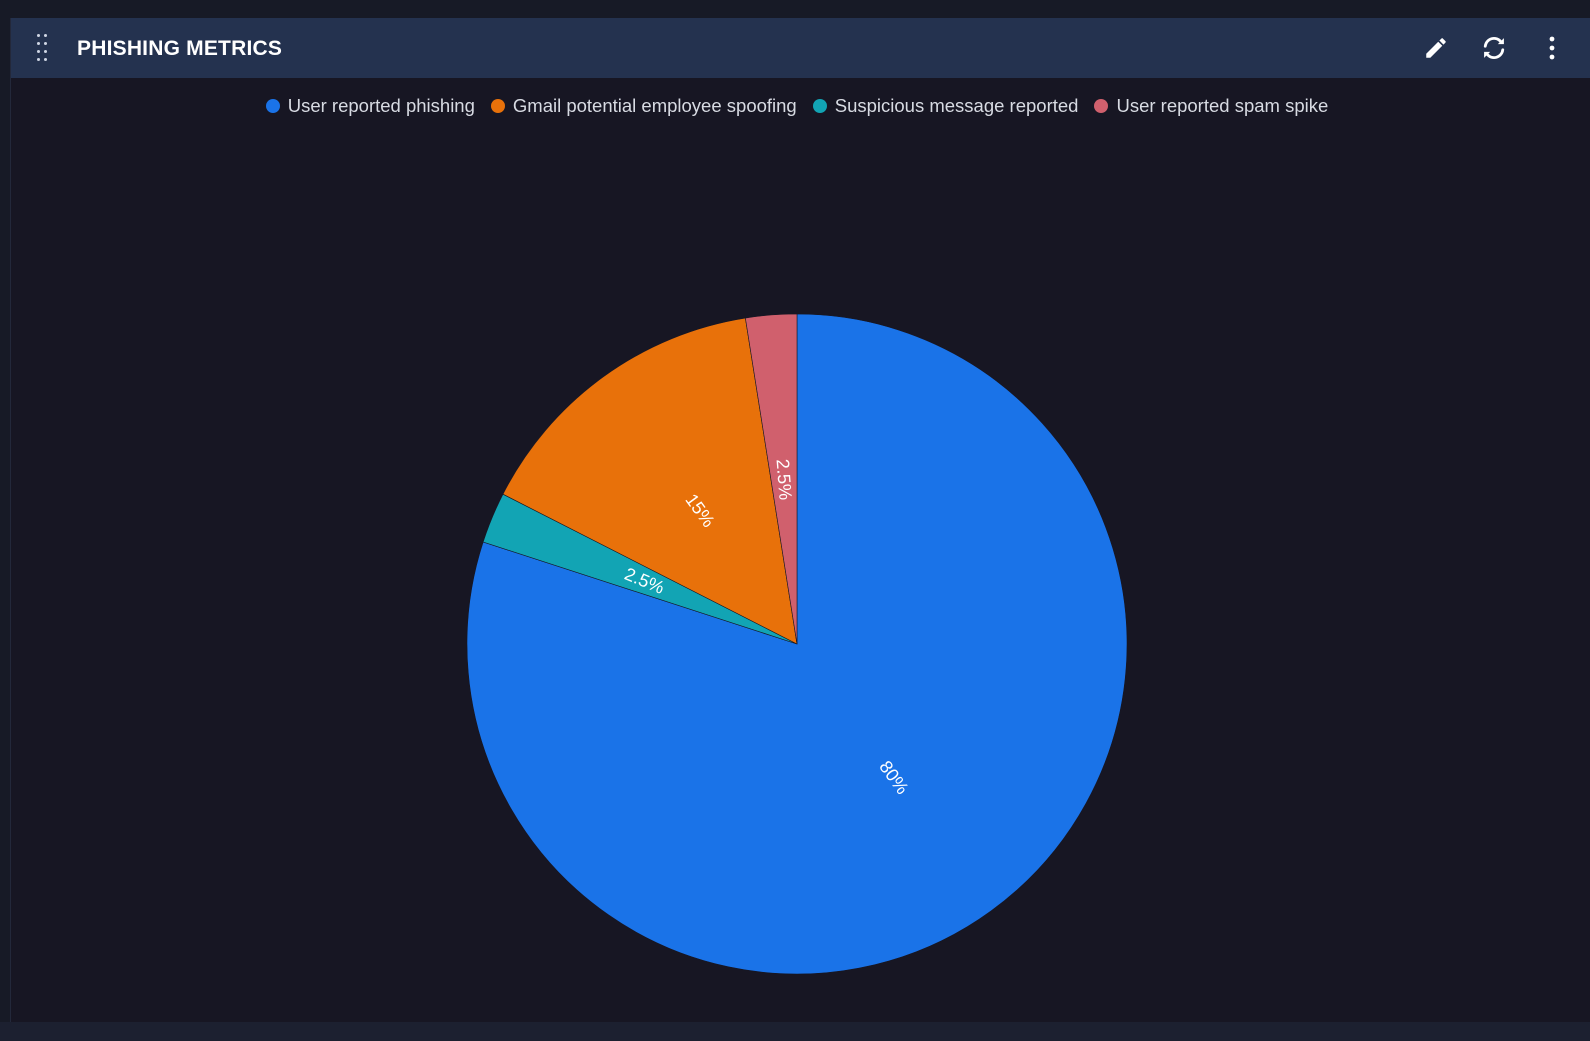 Image resolution: width=1590 pixels, height=1041 pixels. I want to click on legend-label: User reported phishing, so click(381, 105).